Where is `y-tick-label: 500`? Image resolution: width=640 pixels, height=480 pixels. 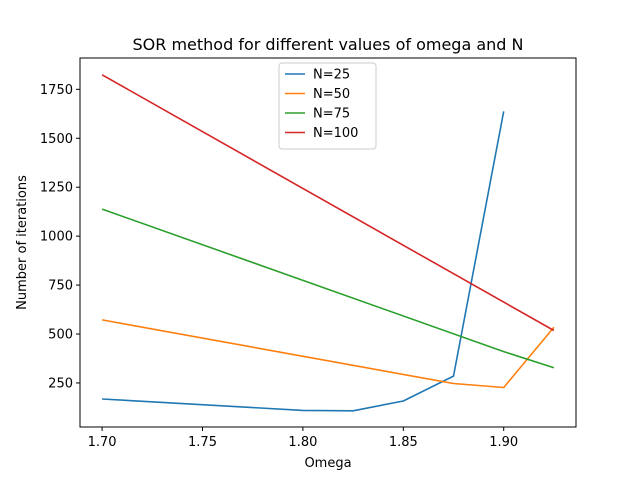 y-tick-label: 500 is located at coordinates (60, 335).